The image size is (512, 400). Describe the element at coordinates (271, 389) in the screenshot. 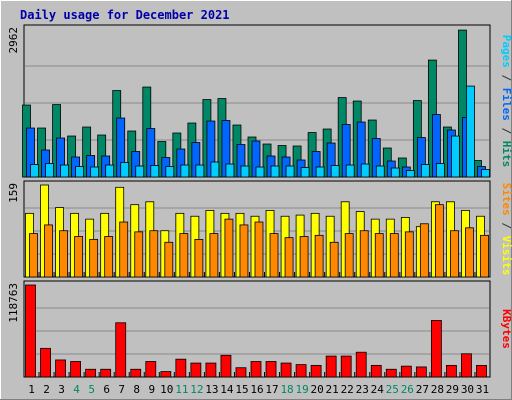

I see `day-label-17: 17` at that location.